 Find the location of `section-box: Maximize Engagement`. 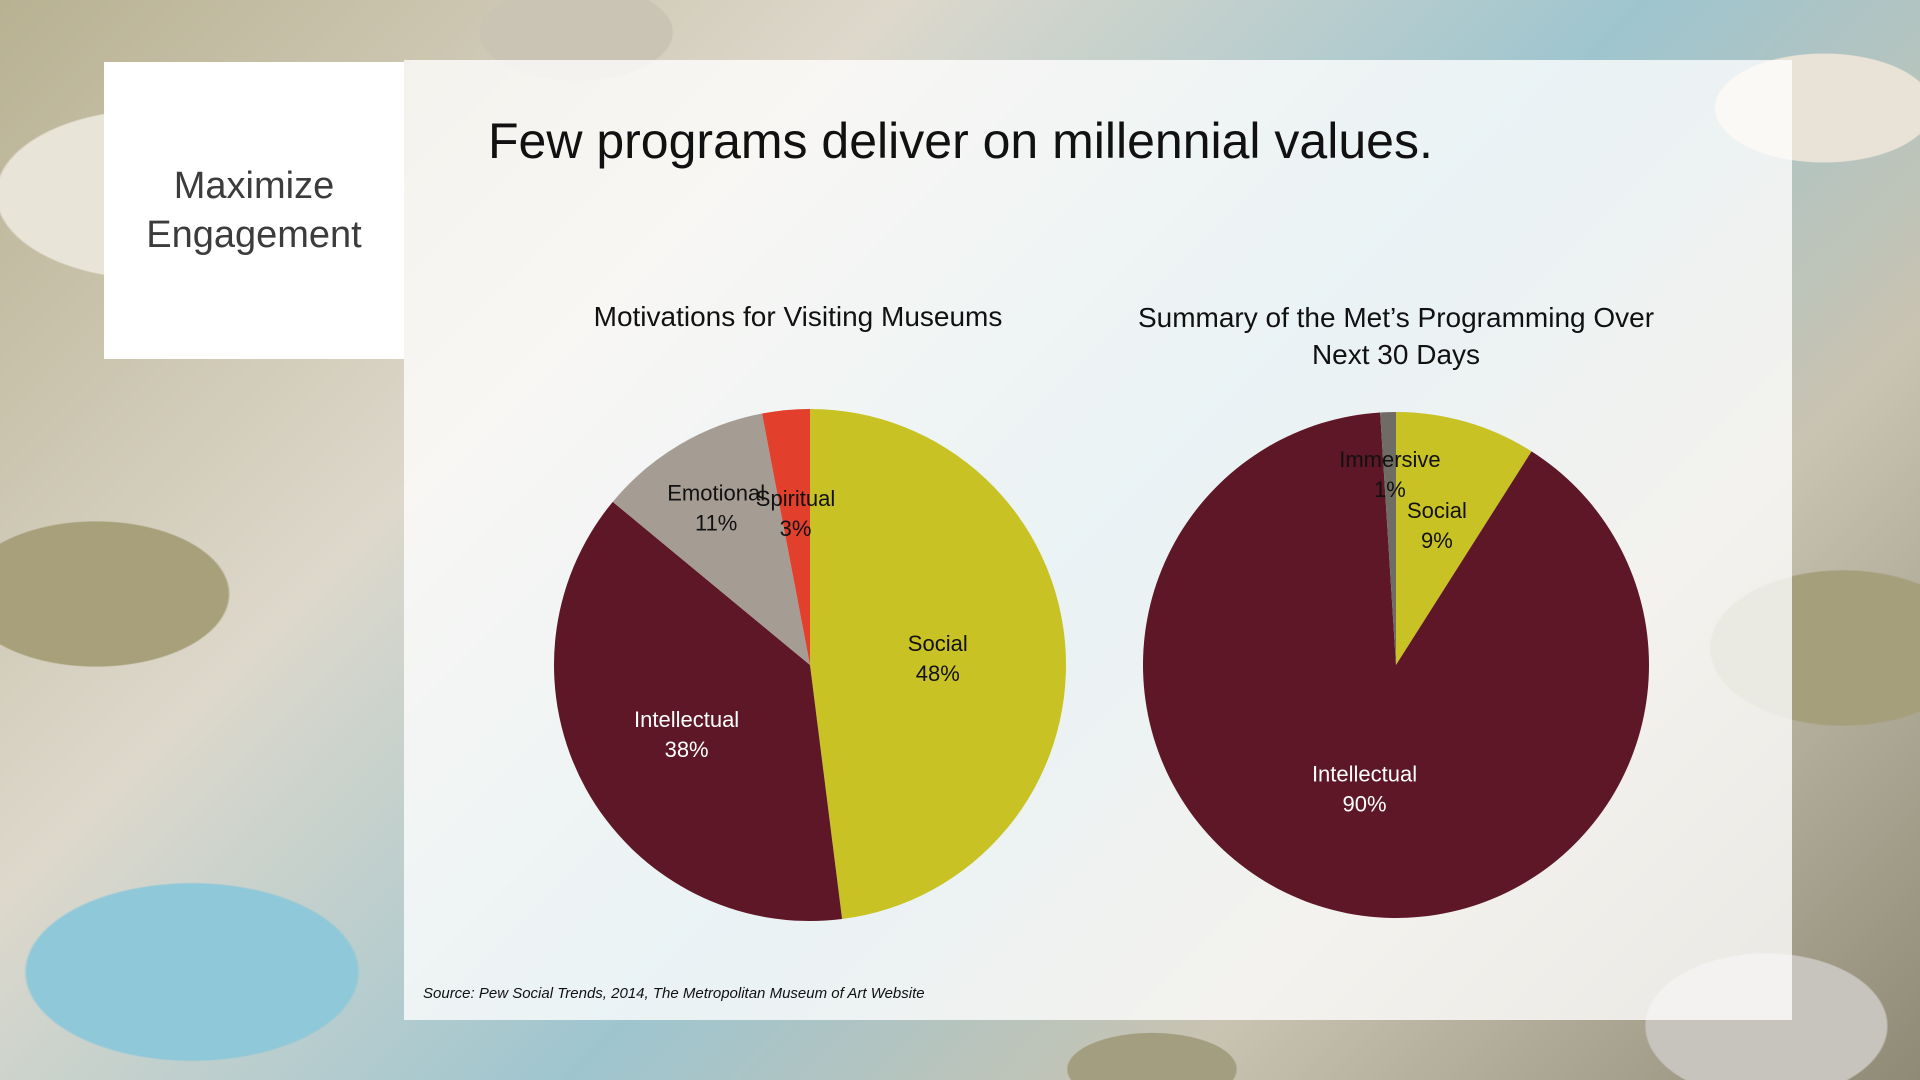

section-box: Maximize Engagement is located at coordinates (254, 210).